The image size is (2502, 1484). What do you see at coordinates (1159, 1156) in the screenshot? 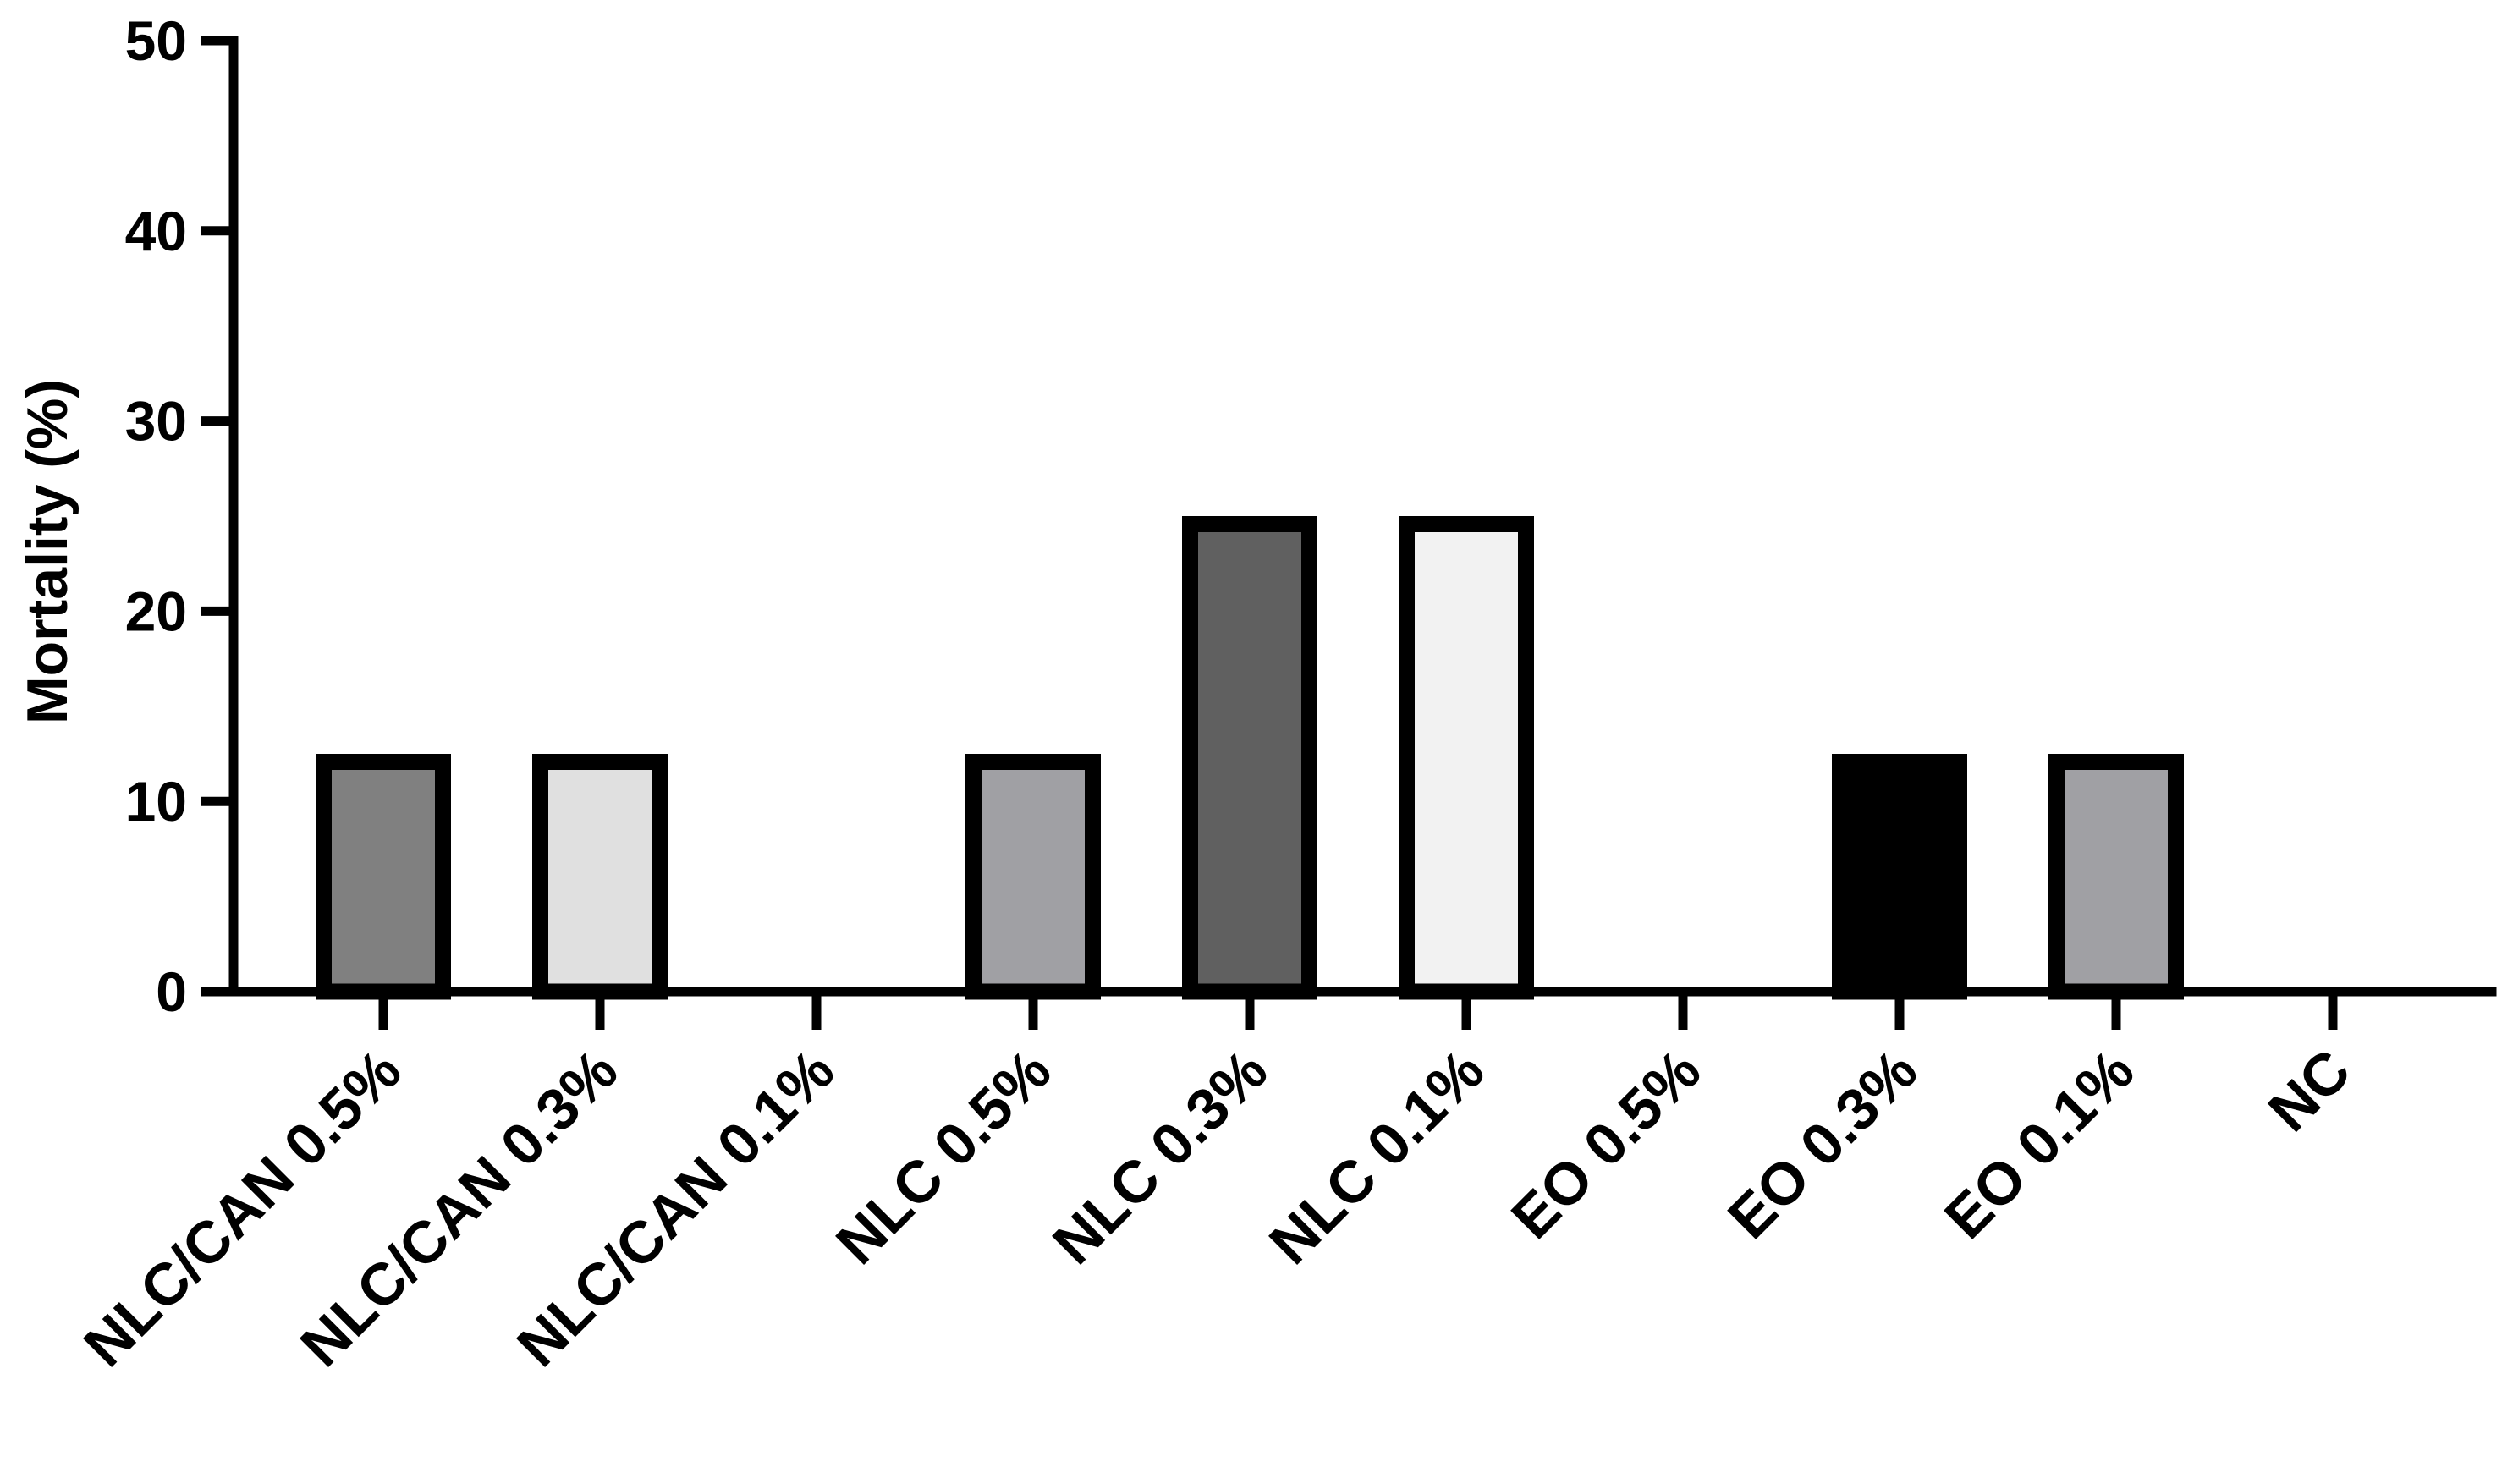
I see `x-tick-label: NLC 0.3%` at bounding box center [1159, 1156].